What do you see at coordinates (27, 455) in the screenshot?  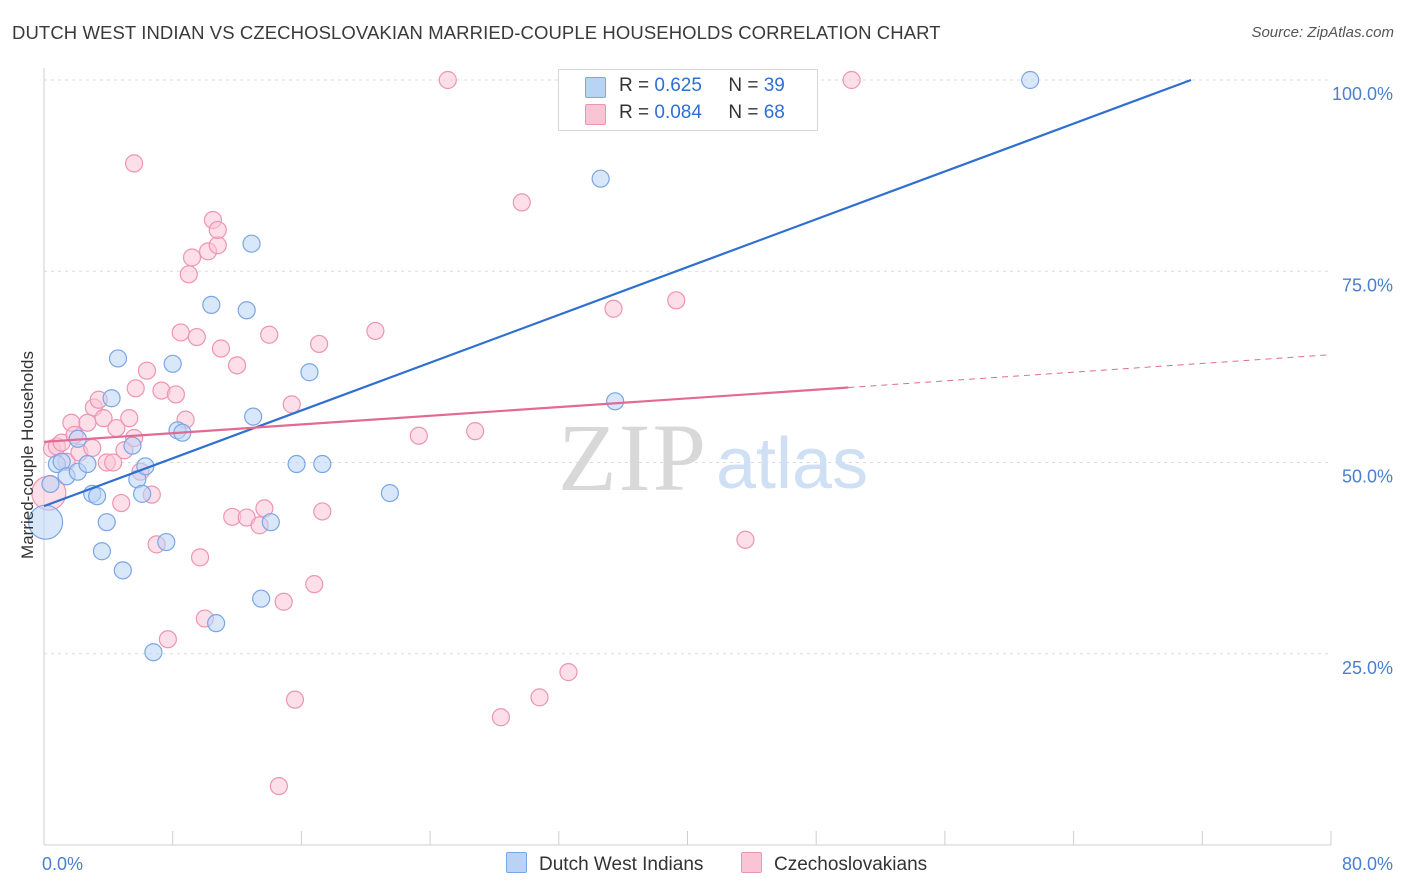 I see `y-axis-label: Married-couple Households` at bounding box center [27, 455].